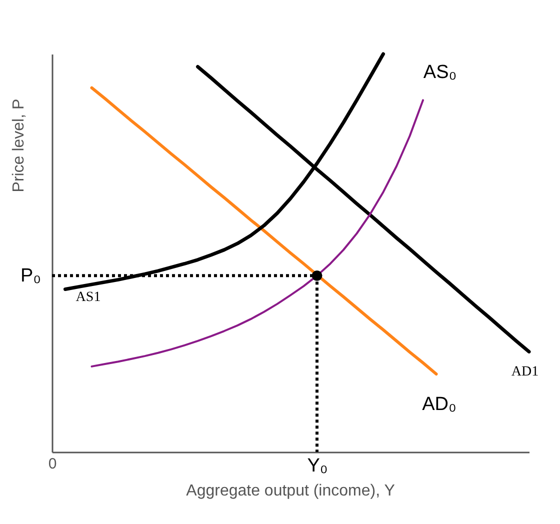 The width and height of the screenshot is (560, 524). I want to click on text: P₀, so click(30, 276).